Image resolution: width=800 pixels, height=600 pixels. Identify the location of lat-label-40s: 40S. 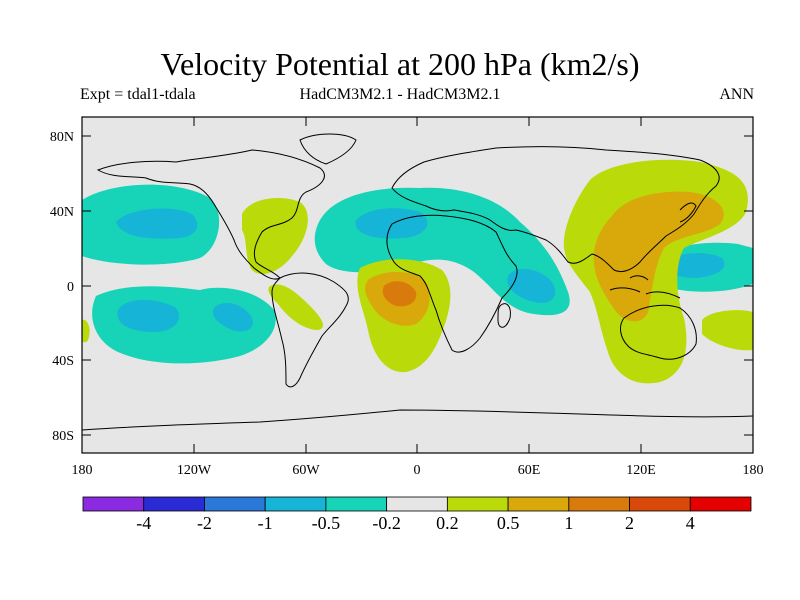
(63, 361).